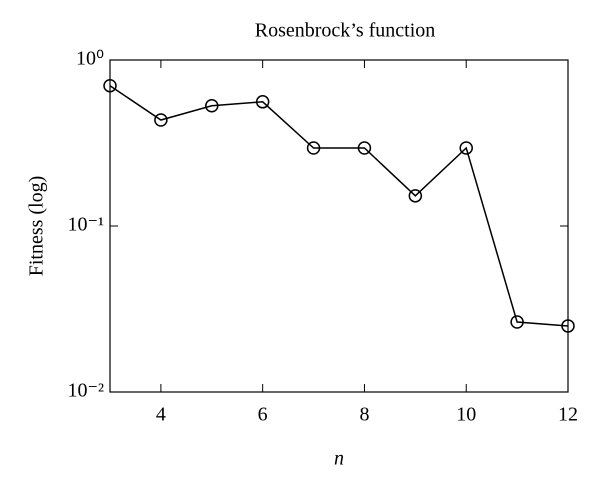 The height and width of the screenshot is (491, 600). I want to click on x-tick-label: 6, so click(263, 415).